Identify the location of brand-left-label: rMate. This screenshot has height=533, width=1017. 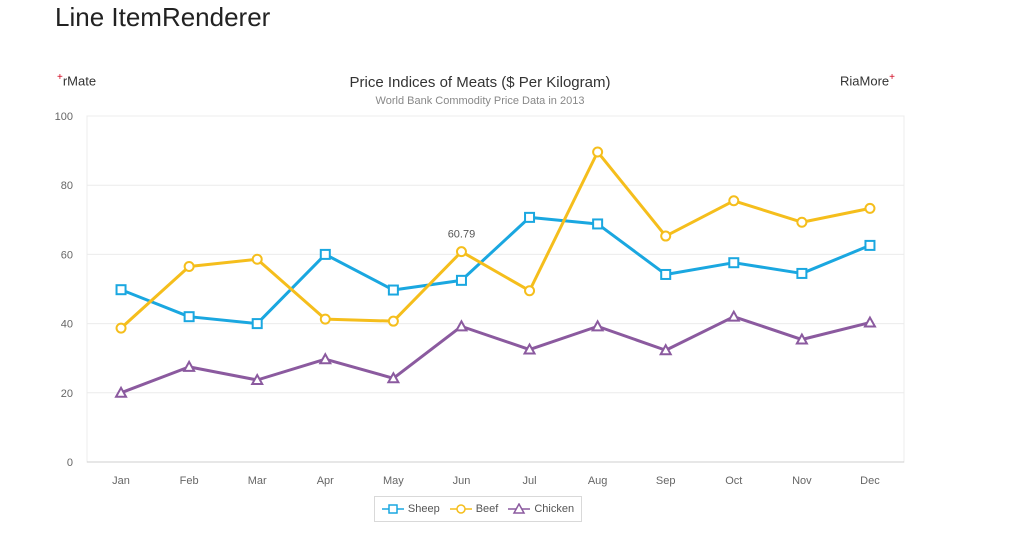
(79, 81).